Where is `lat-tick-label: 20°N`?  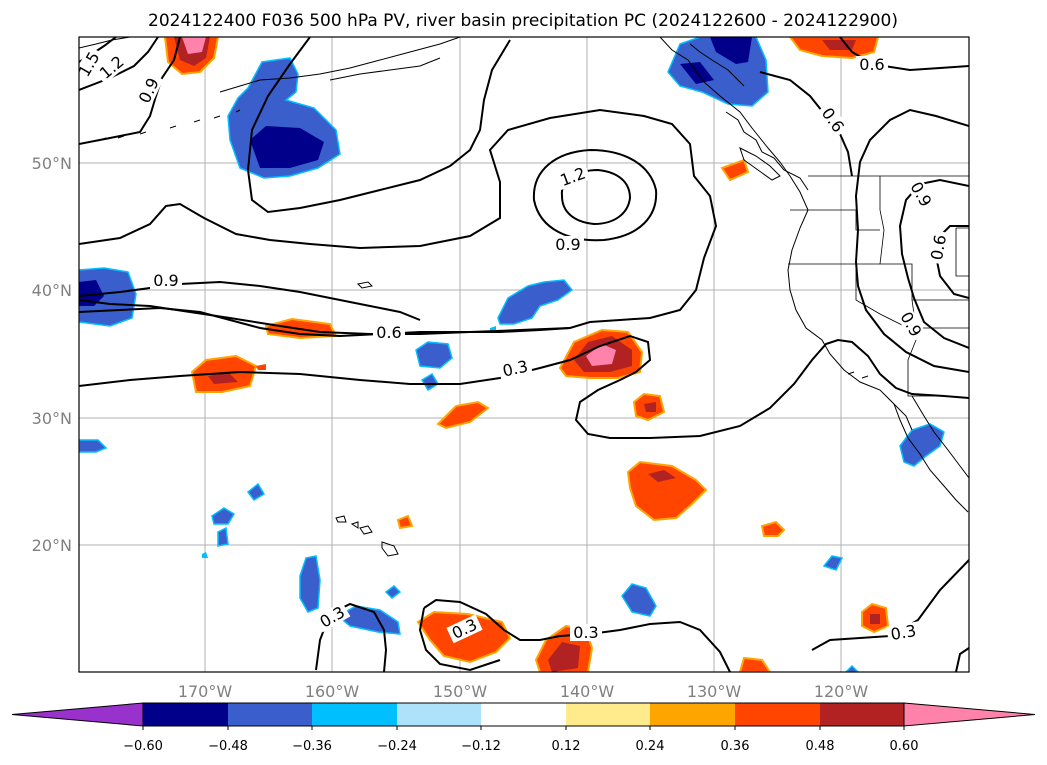
lat-tick-label: 20°N is located at coordinates (52, 545).